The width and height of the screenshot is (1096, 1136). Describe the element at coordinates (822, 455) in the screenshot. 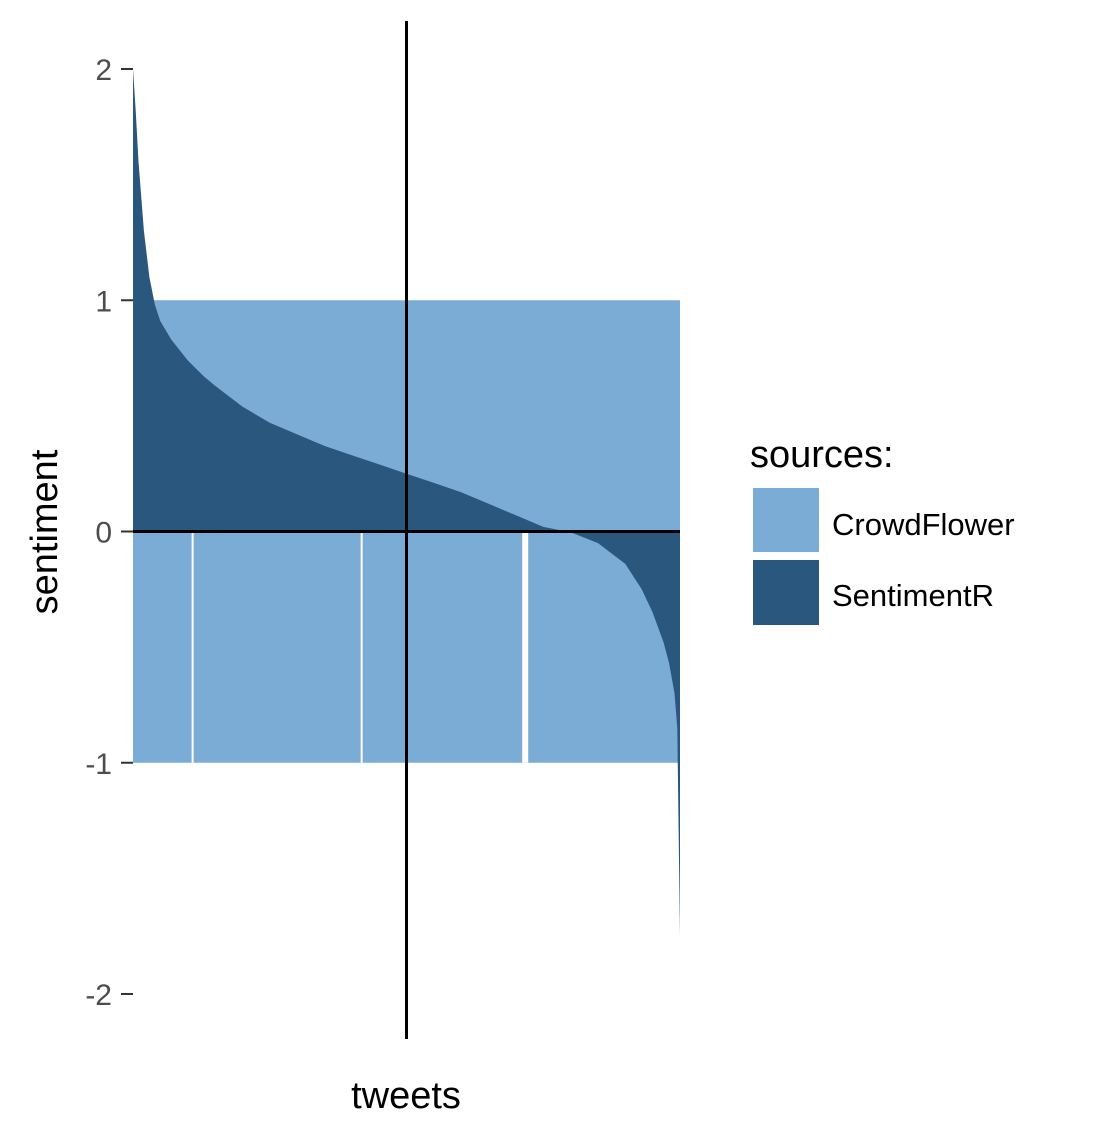

I see `legend-title: sources:` at that location.